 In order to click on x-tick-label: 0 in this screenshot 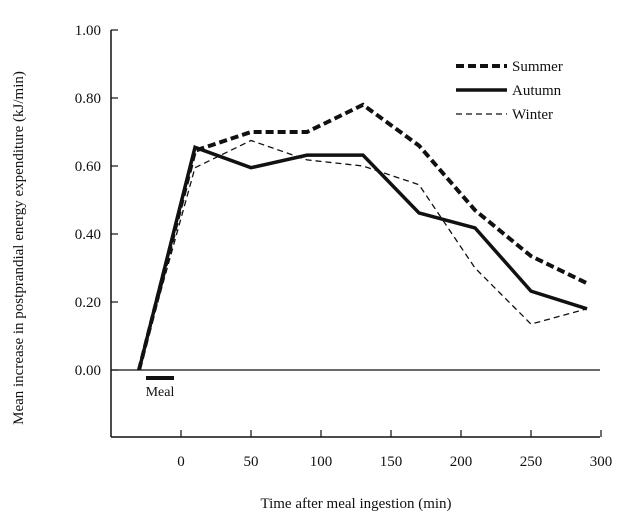, I will do `click(181, 462)`.